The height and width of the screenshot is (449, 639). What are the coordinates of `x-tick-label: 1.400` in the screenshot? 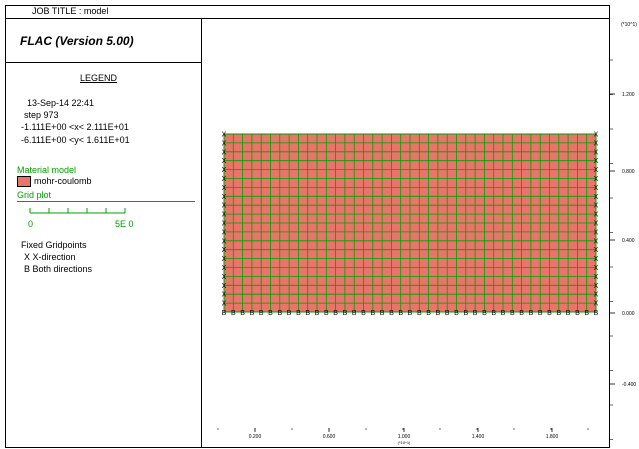 It's located at (478, 437).